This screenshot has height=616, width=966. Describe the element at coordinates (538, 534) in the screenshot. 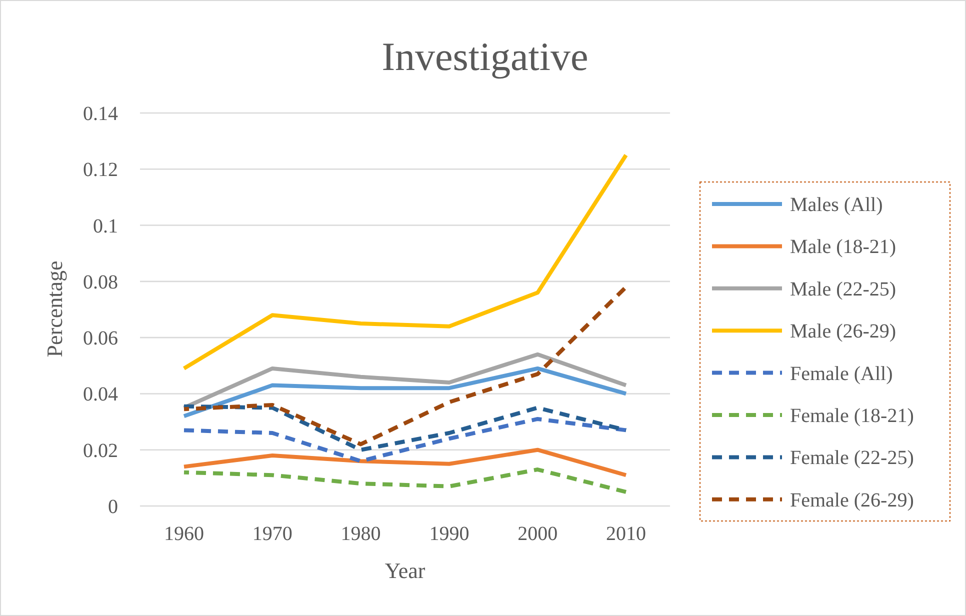

I see `x-tick-label: 2000` at that location.